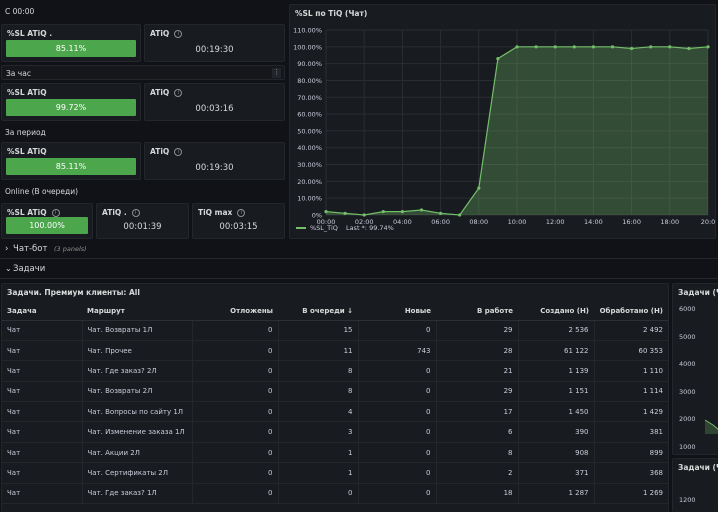 The image size is (718, 512). Describe the element at coordinates (630, 432) in the screenshot. I see `table-cell: 381` at that location.